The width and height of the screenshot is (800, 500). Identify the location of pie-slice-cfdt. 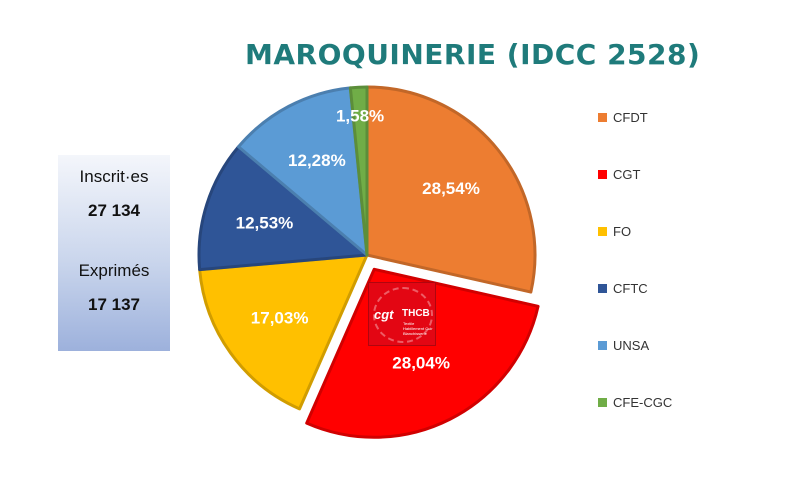
(451, 189).